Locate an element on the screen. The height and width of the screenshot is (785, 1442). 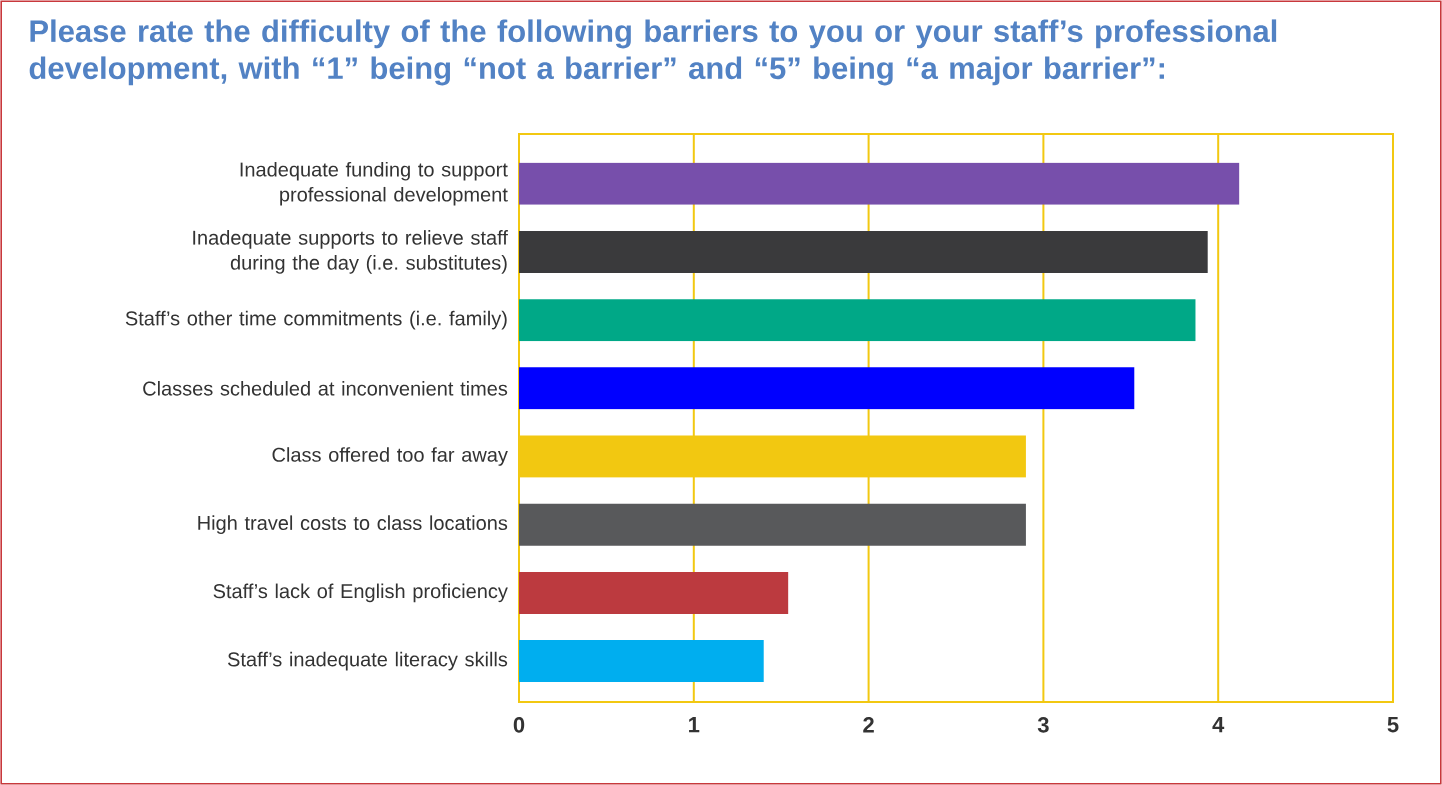
x-tick-label: 2 is located at coordinates (868, 725).